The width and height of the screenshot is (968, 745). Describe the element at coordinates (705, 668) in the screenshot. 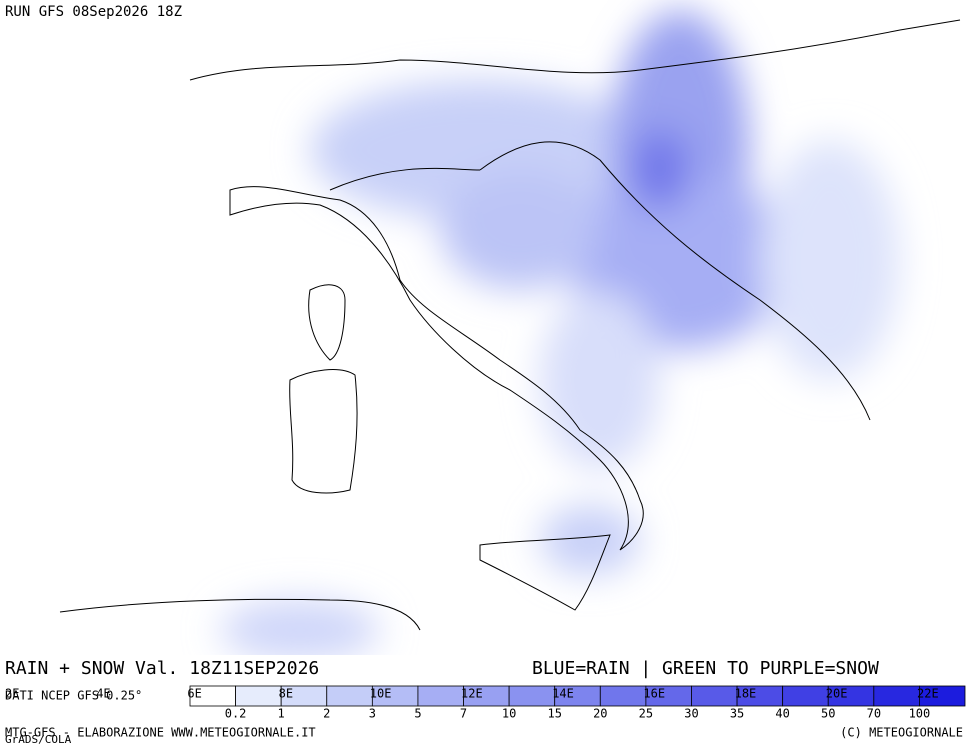

I see `legend-note: BLUE=RAIN | GREEN TO PURPLE=SNOW` at that location.